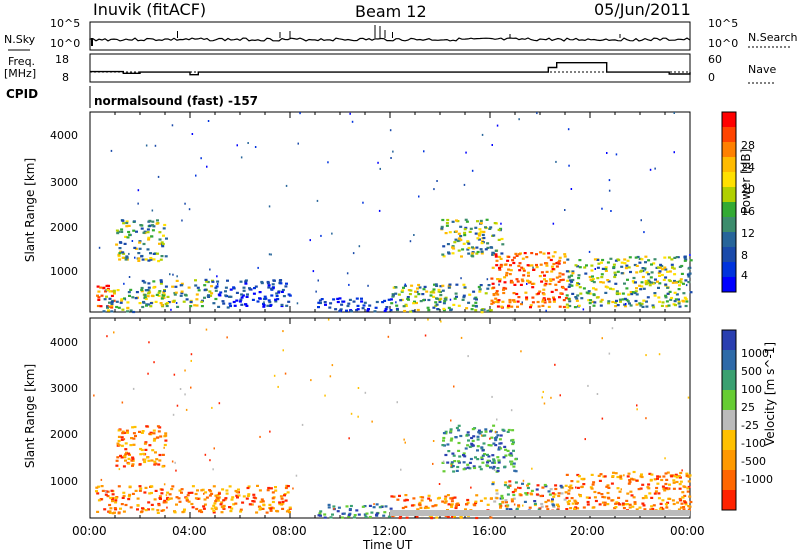 Image resolution: width=800 pixels, height=554 pixels. What do you see at coordinates (390, 36) in the screenshot?
I see `nsky-panel-frame` at bounding box center [390, 36].